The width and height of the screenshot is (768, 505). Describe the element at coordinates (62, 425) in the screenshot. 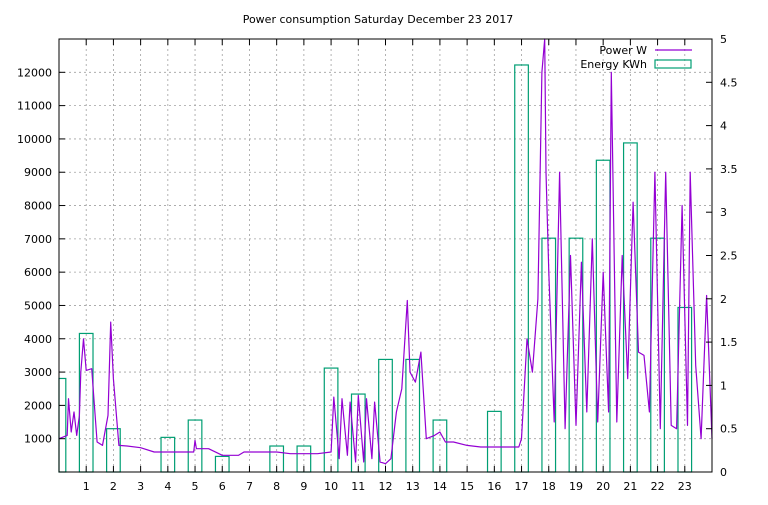

I see `energy-bar` at that location.